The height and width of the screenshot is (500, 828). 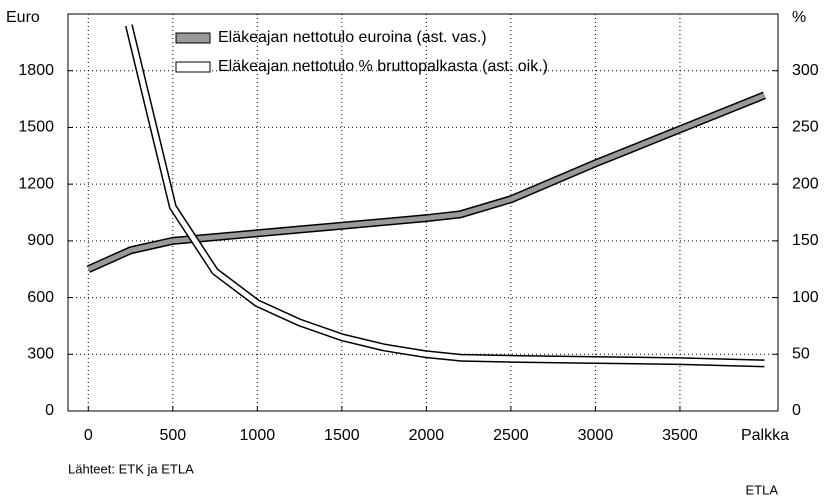 I want to click on y-axis-label: Euro, so click(x=23, y=17).